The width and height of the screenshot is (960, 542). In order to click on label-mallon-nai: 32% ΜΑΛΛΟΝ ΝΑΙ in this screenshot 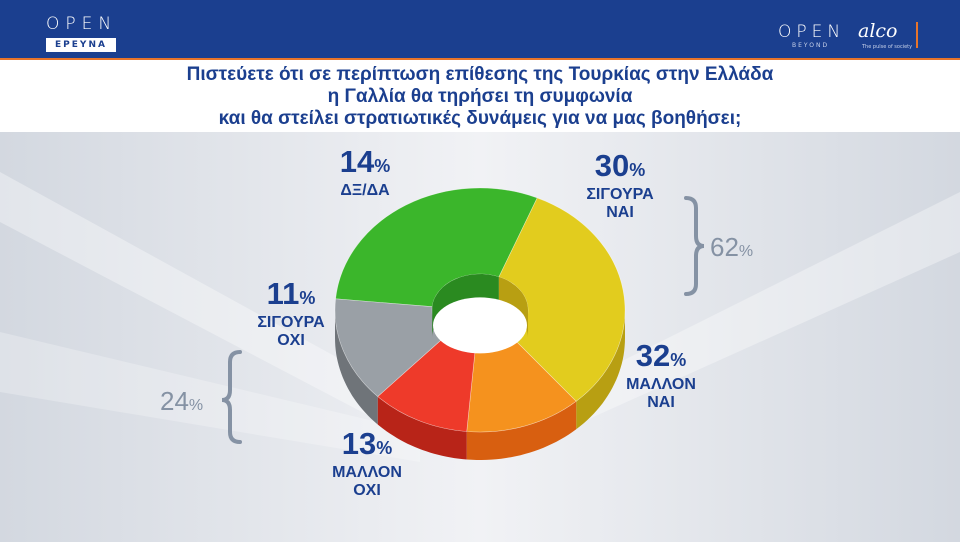, I will do `click(661, 375)`.